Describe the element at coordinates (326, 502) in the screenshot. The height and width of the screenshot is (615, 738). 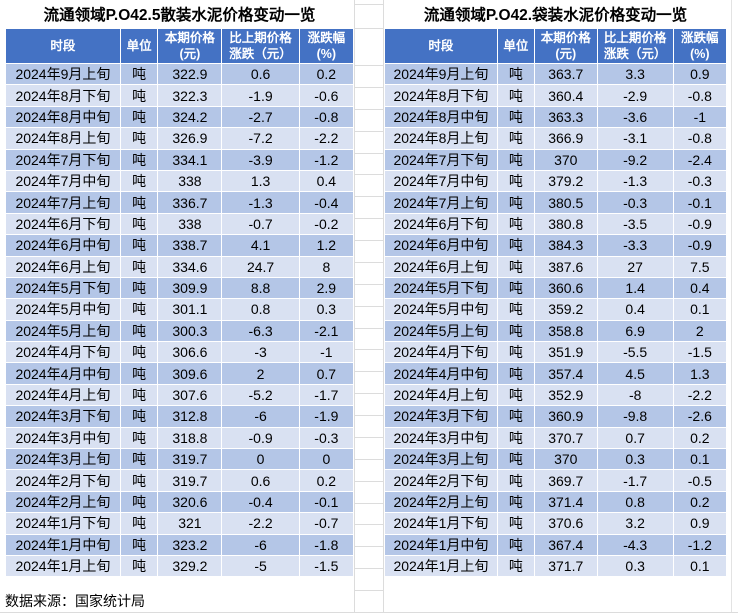
I see `table-cell: -0.1` at that location.